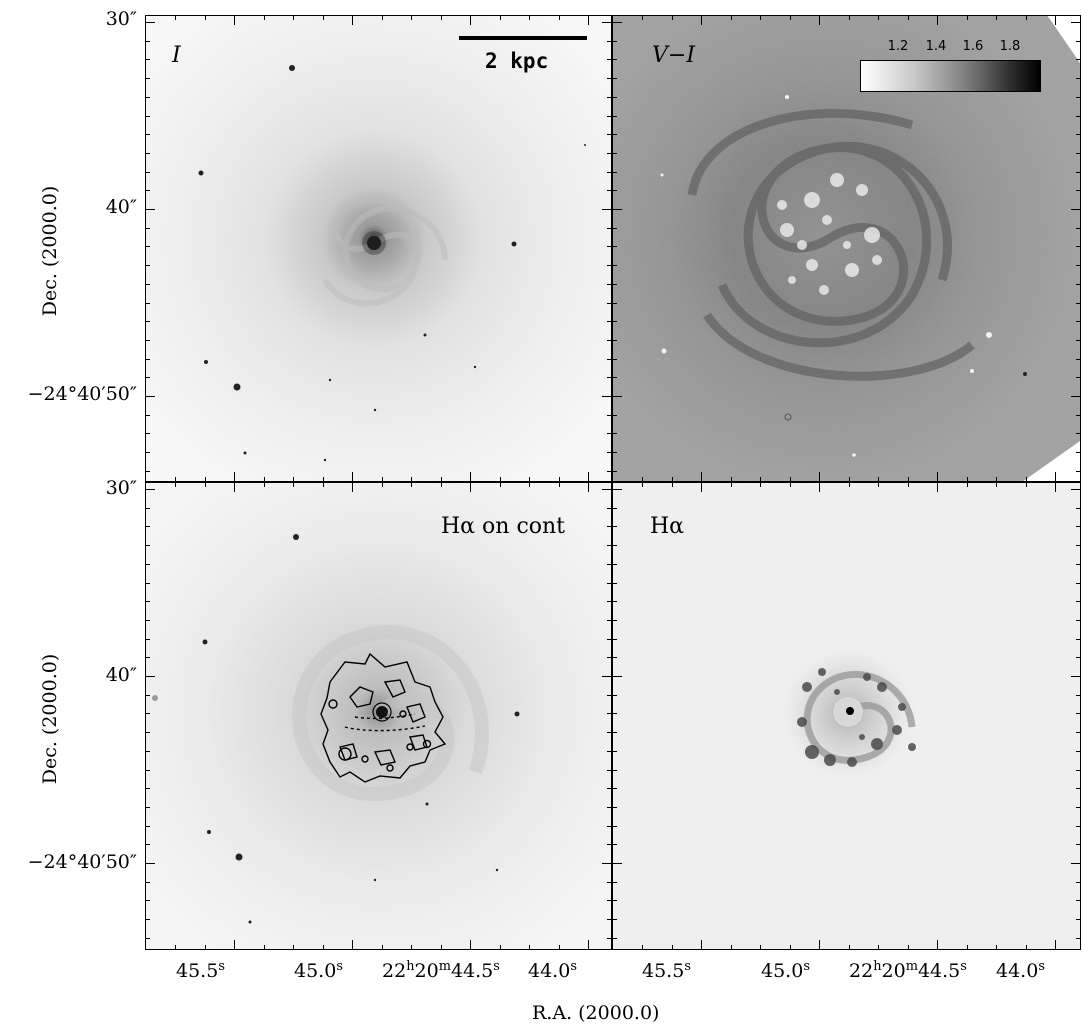 The image size is (1082, 1033). Describe the element at coordinates (666, 970) in the screenshot. I see `x-tick-label: 45.5s` at that location.